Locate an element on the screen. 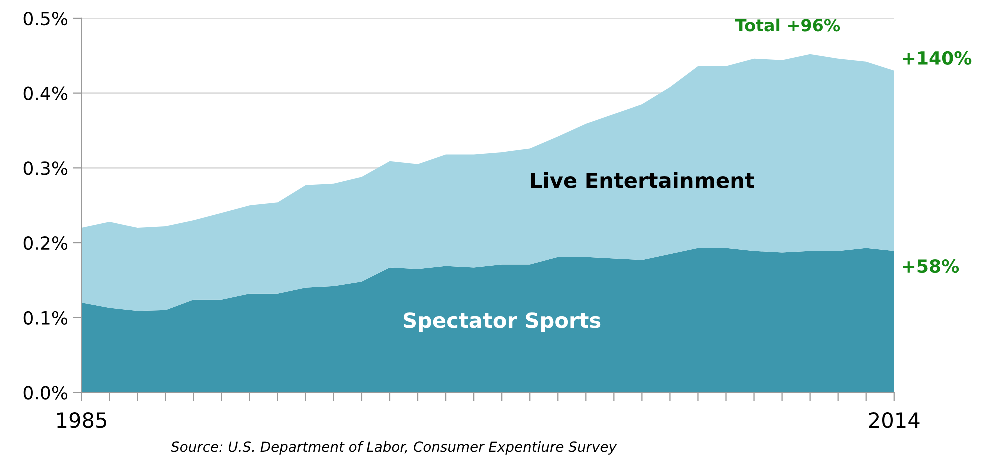  y-tick-label: 0.5% is located at coordinates (46, 19).